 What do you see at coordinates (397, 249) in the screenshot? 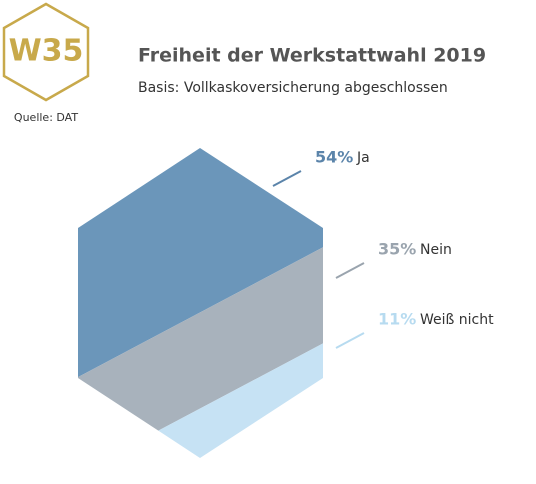
I see `value-label: 35%` at bounding box center [397, 249].